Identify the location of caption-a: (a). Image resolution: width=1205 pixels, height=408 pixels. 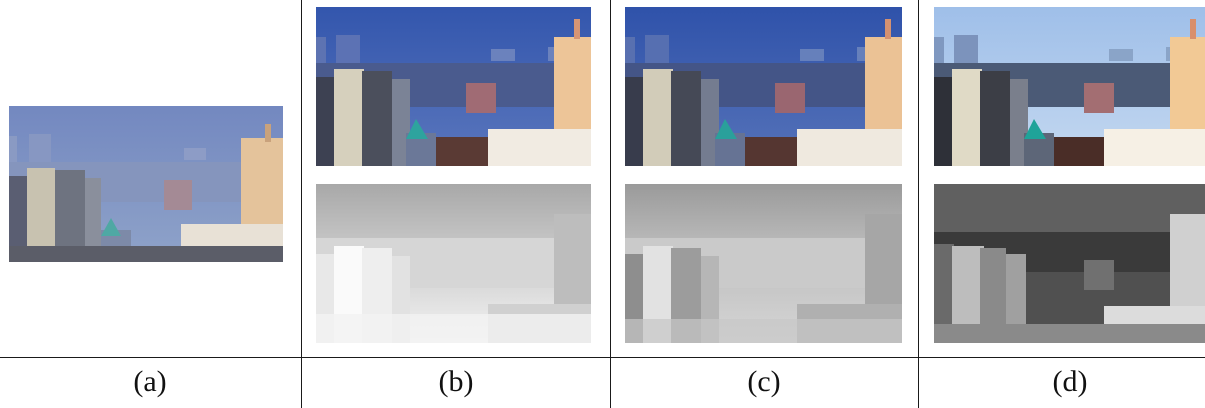
(150, 381).